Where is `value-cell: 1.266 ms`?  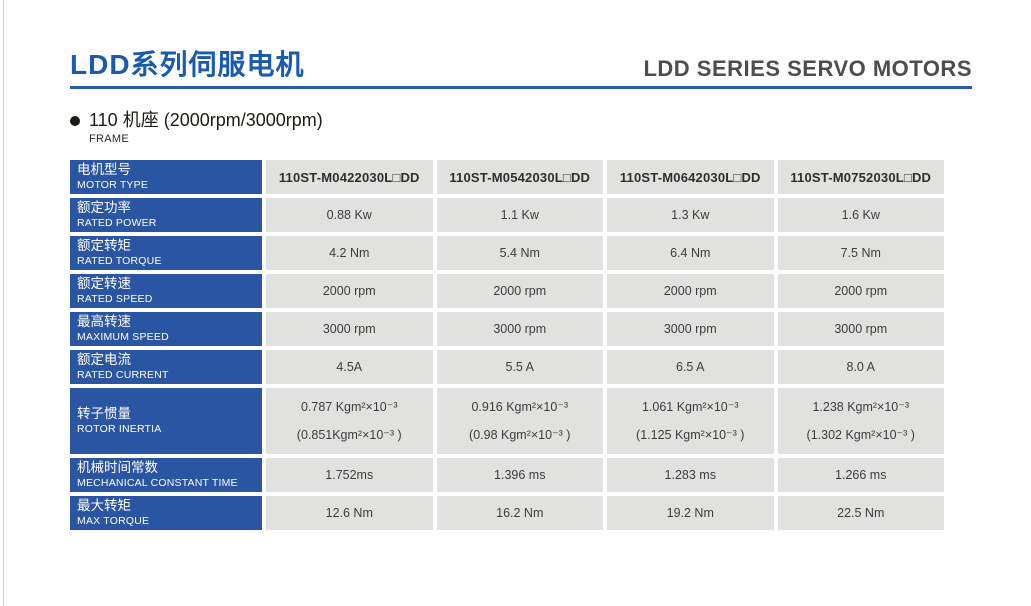
value-cell: 1.266 ms is located at coordinates (860, 475).